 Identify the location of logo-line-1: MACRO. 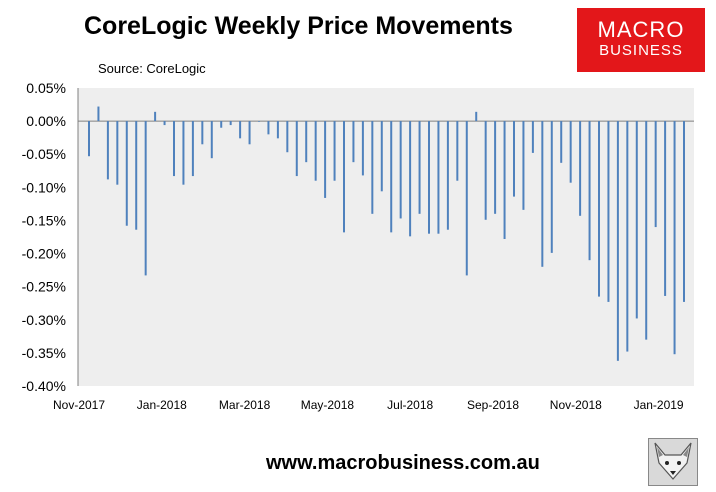
(641, 29).